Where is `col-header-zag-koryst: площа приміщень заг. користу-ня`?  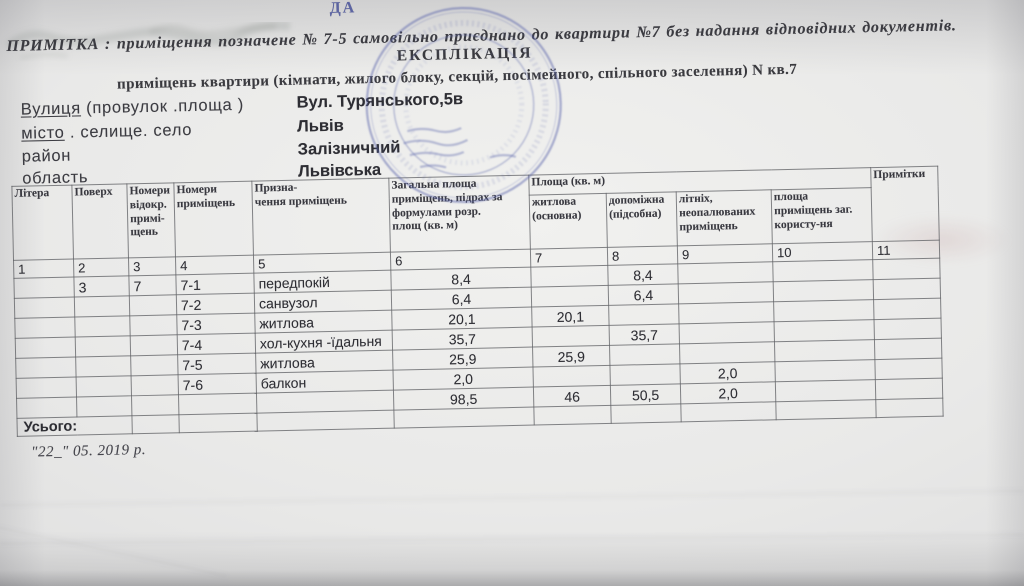 col-header-zag-koryst: площа приміщень заг. користу-ня is located at coordinates (822, 215).